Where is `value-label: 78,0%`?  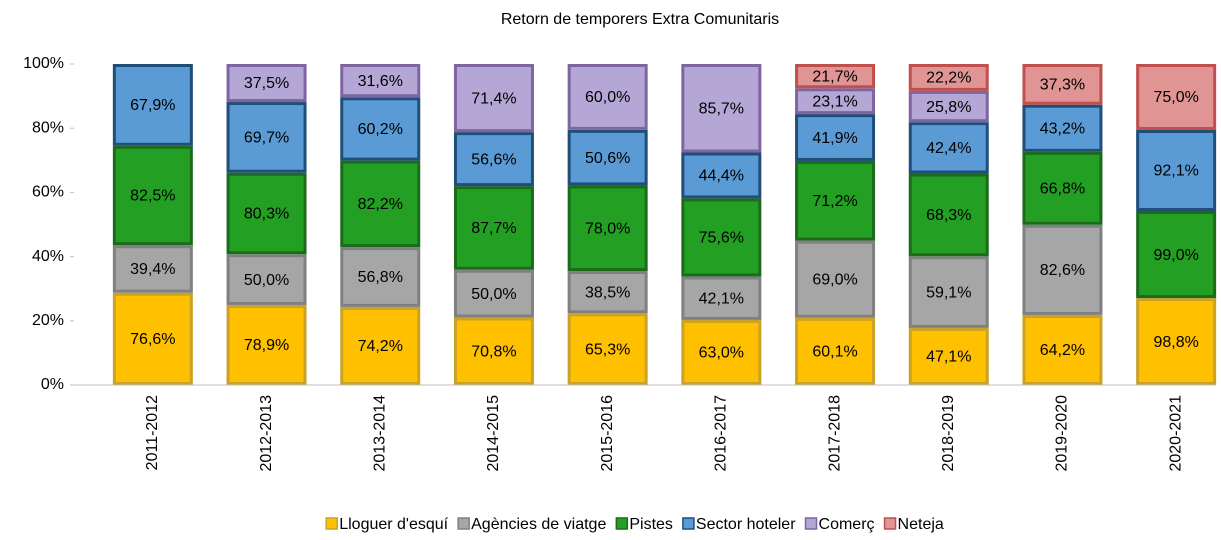 value-label: 78,0% is located at coordinates (607, 228).